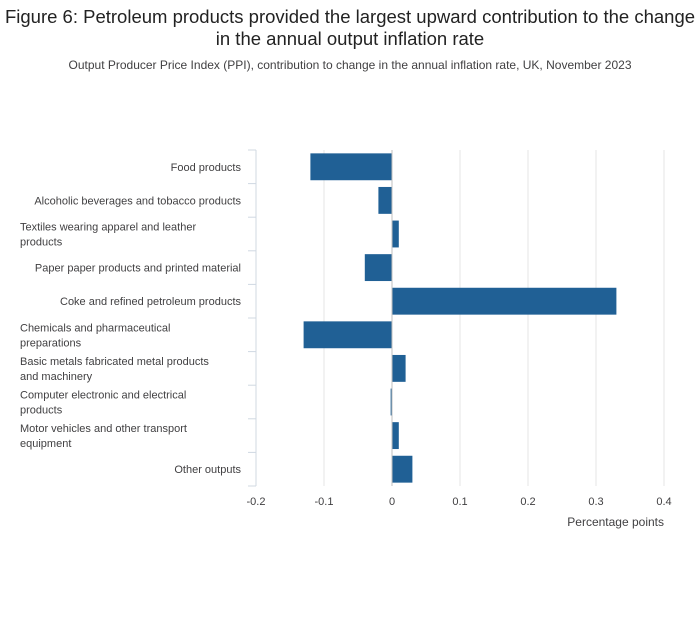  I want to click on category-label: Coke and refined petroleum products, so click(150, 302).